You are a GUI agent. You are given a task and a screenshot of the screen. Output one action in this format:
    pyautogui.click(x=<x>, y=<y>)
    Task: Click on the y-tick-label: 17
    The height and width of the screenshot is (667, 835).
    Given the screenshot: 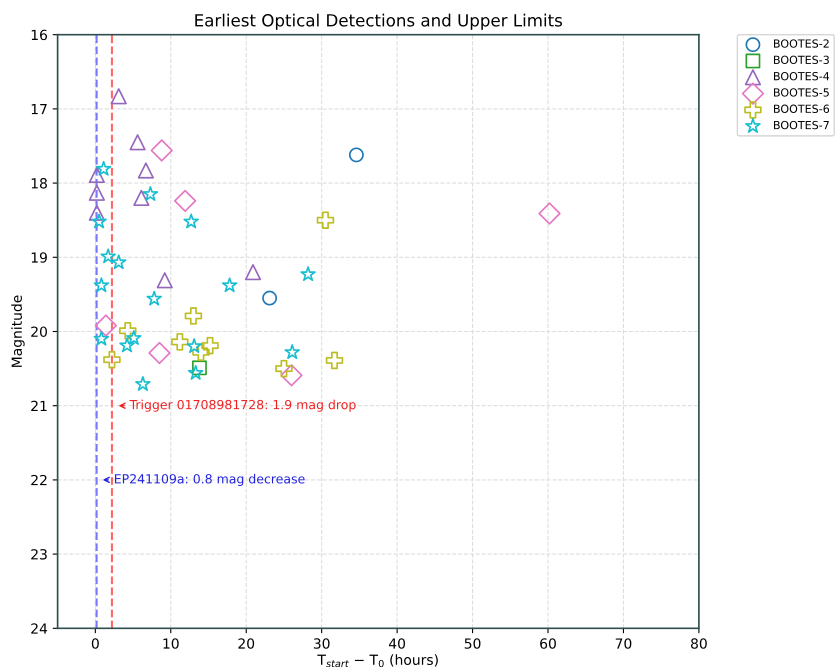 What is the action you would take?
    pyautogui.click(x=39, y=109)
    